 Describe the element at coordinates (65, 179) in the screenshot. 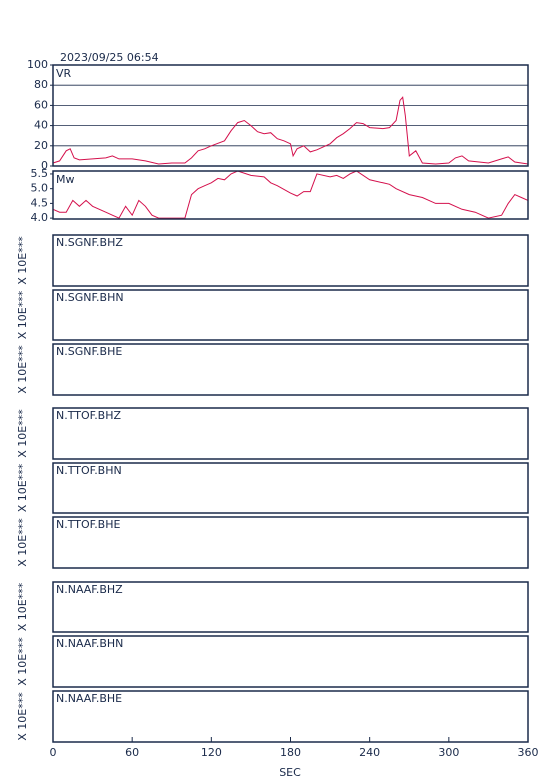

I see `panel-label: Mw` at that location.